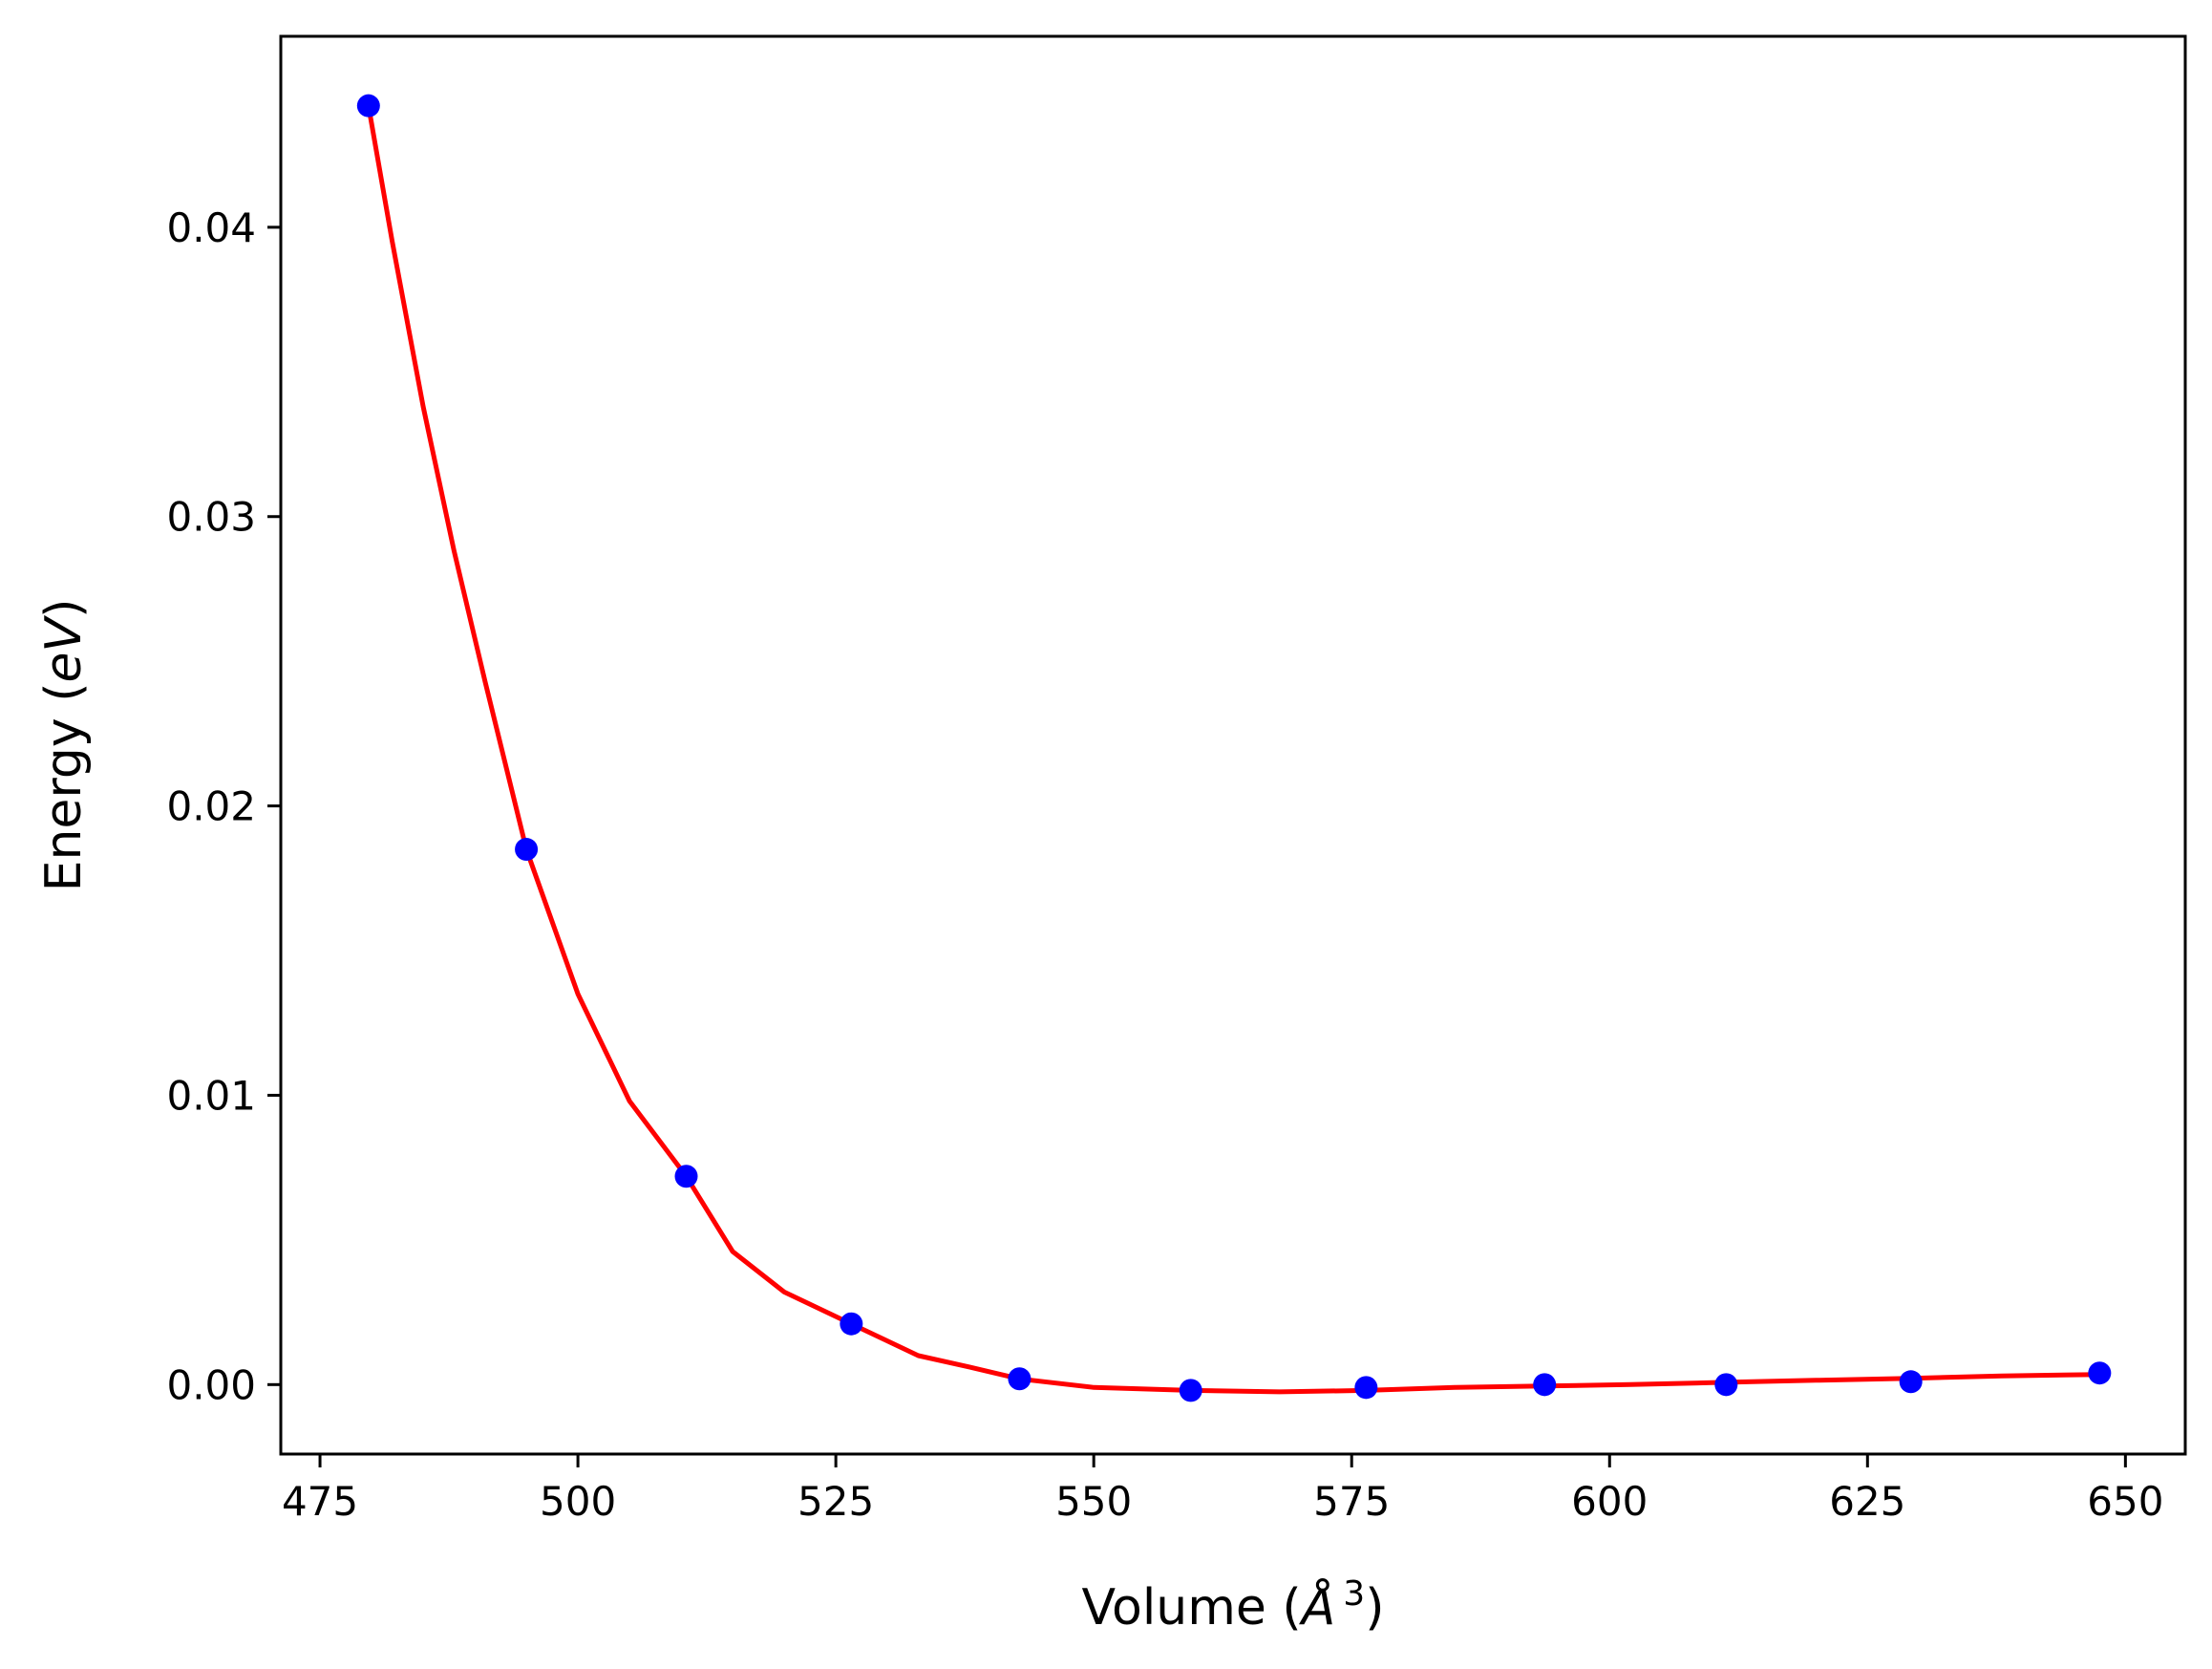 The height and width of the screenshot is (1669, 2212). I want to click on x-axis-label: Volume (Å 3), so click(1233, 1605).